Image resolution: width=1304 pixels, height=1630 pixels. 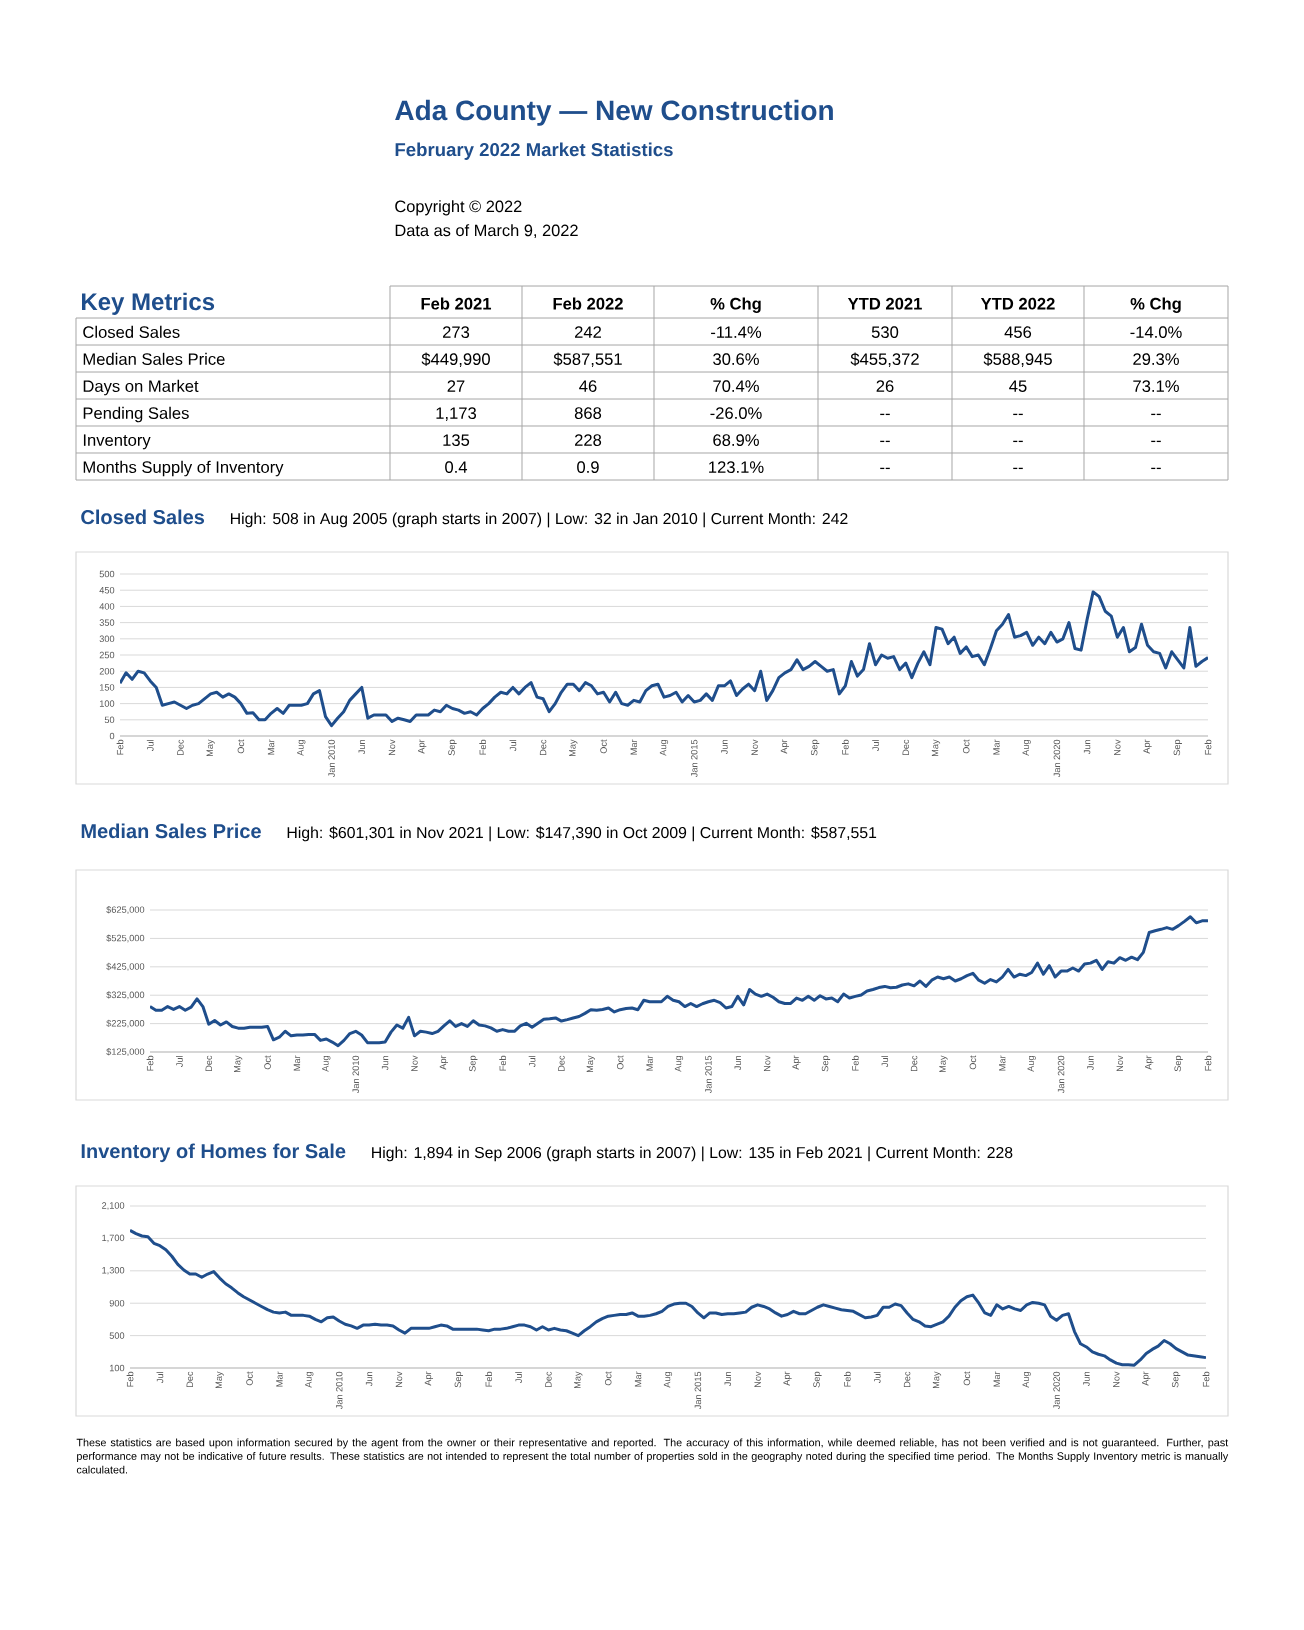 I want to click on category-label: Months Supply of Inventory, so click(x=183, y=468).